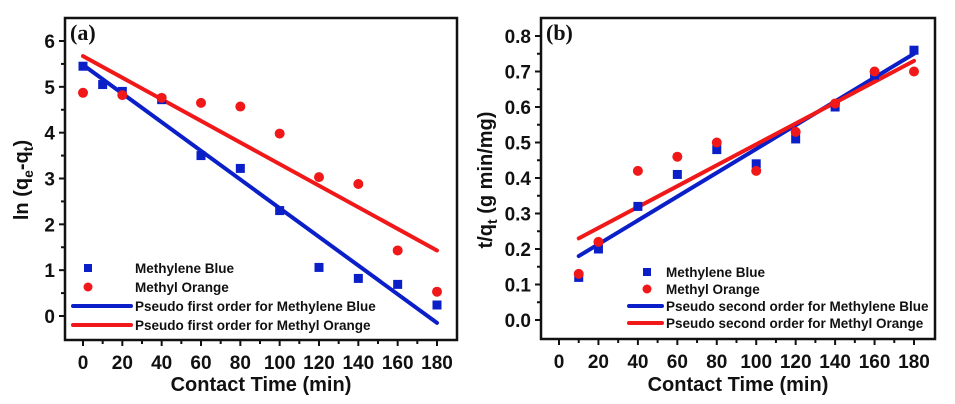  Describe the element at coordinates (797, 306) in the screenshot. I see `legend-label: Pseudo second order for Methylene Blue` at that location.